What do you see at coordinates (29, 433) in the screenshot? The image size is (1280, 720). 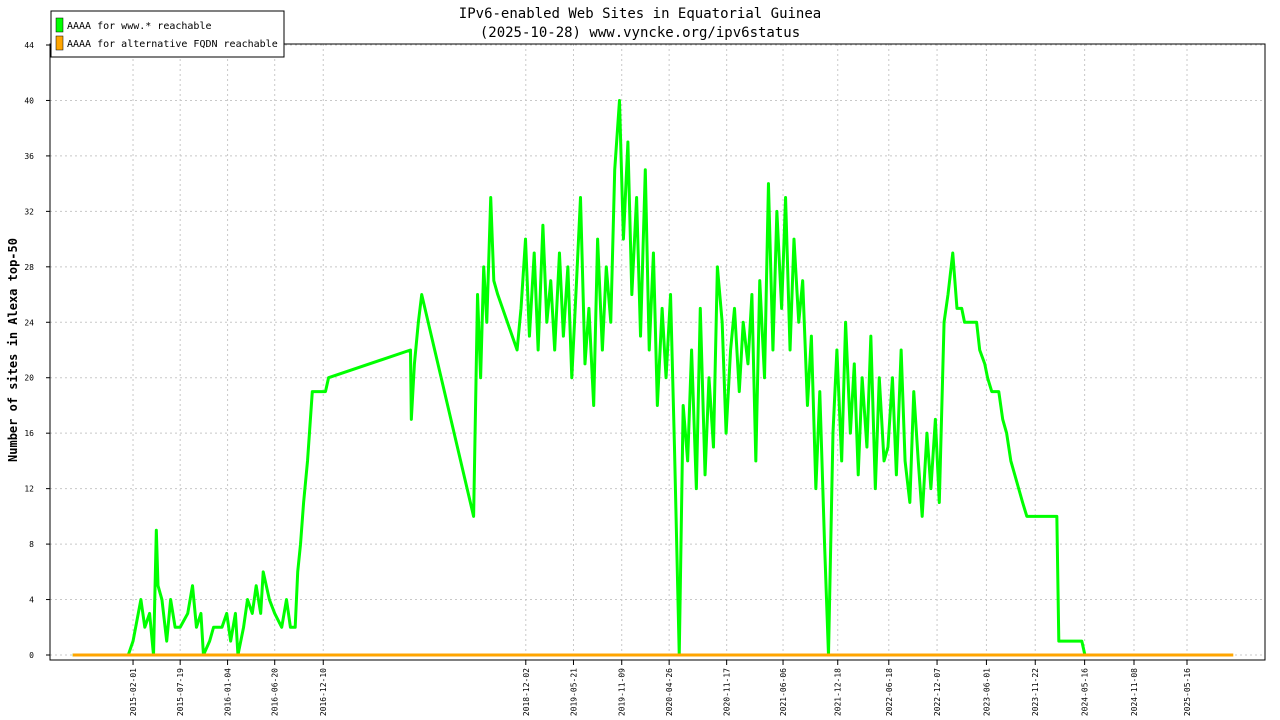 I see `y-tick-label: 16` at bounding box center [29, 433].